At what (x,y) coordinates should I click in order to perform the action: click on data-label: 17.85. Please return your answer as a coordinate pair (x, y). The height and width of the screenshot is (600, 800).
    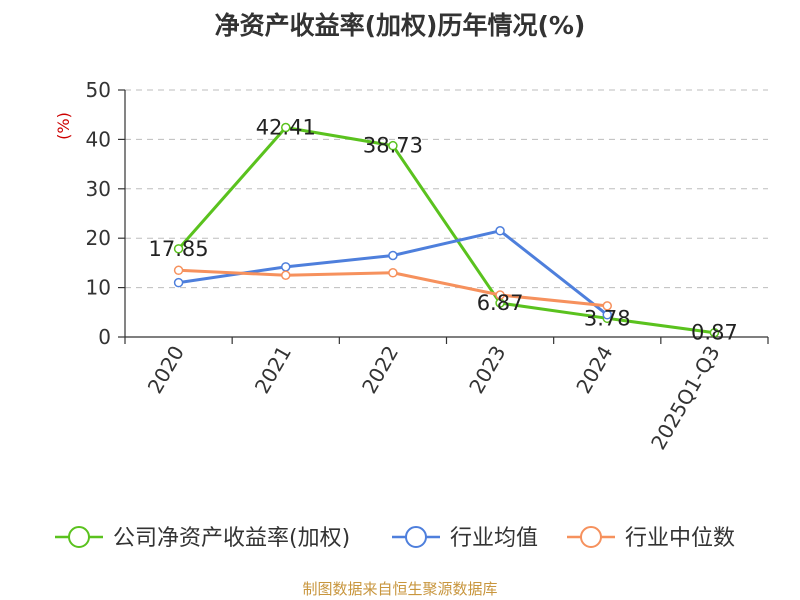
    Looking at the image, I should click on (179, 249).